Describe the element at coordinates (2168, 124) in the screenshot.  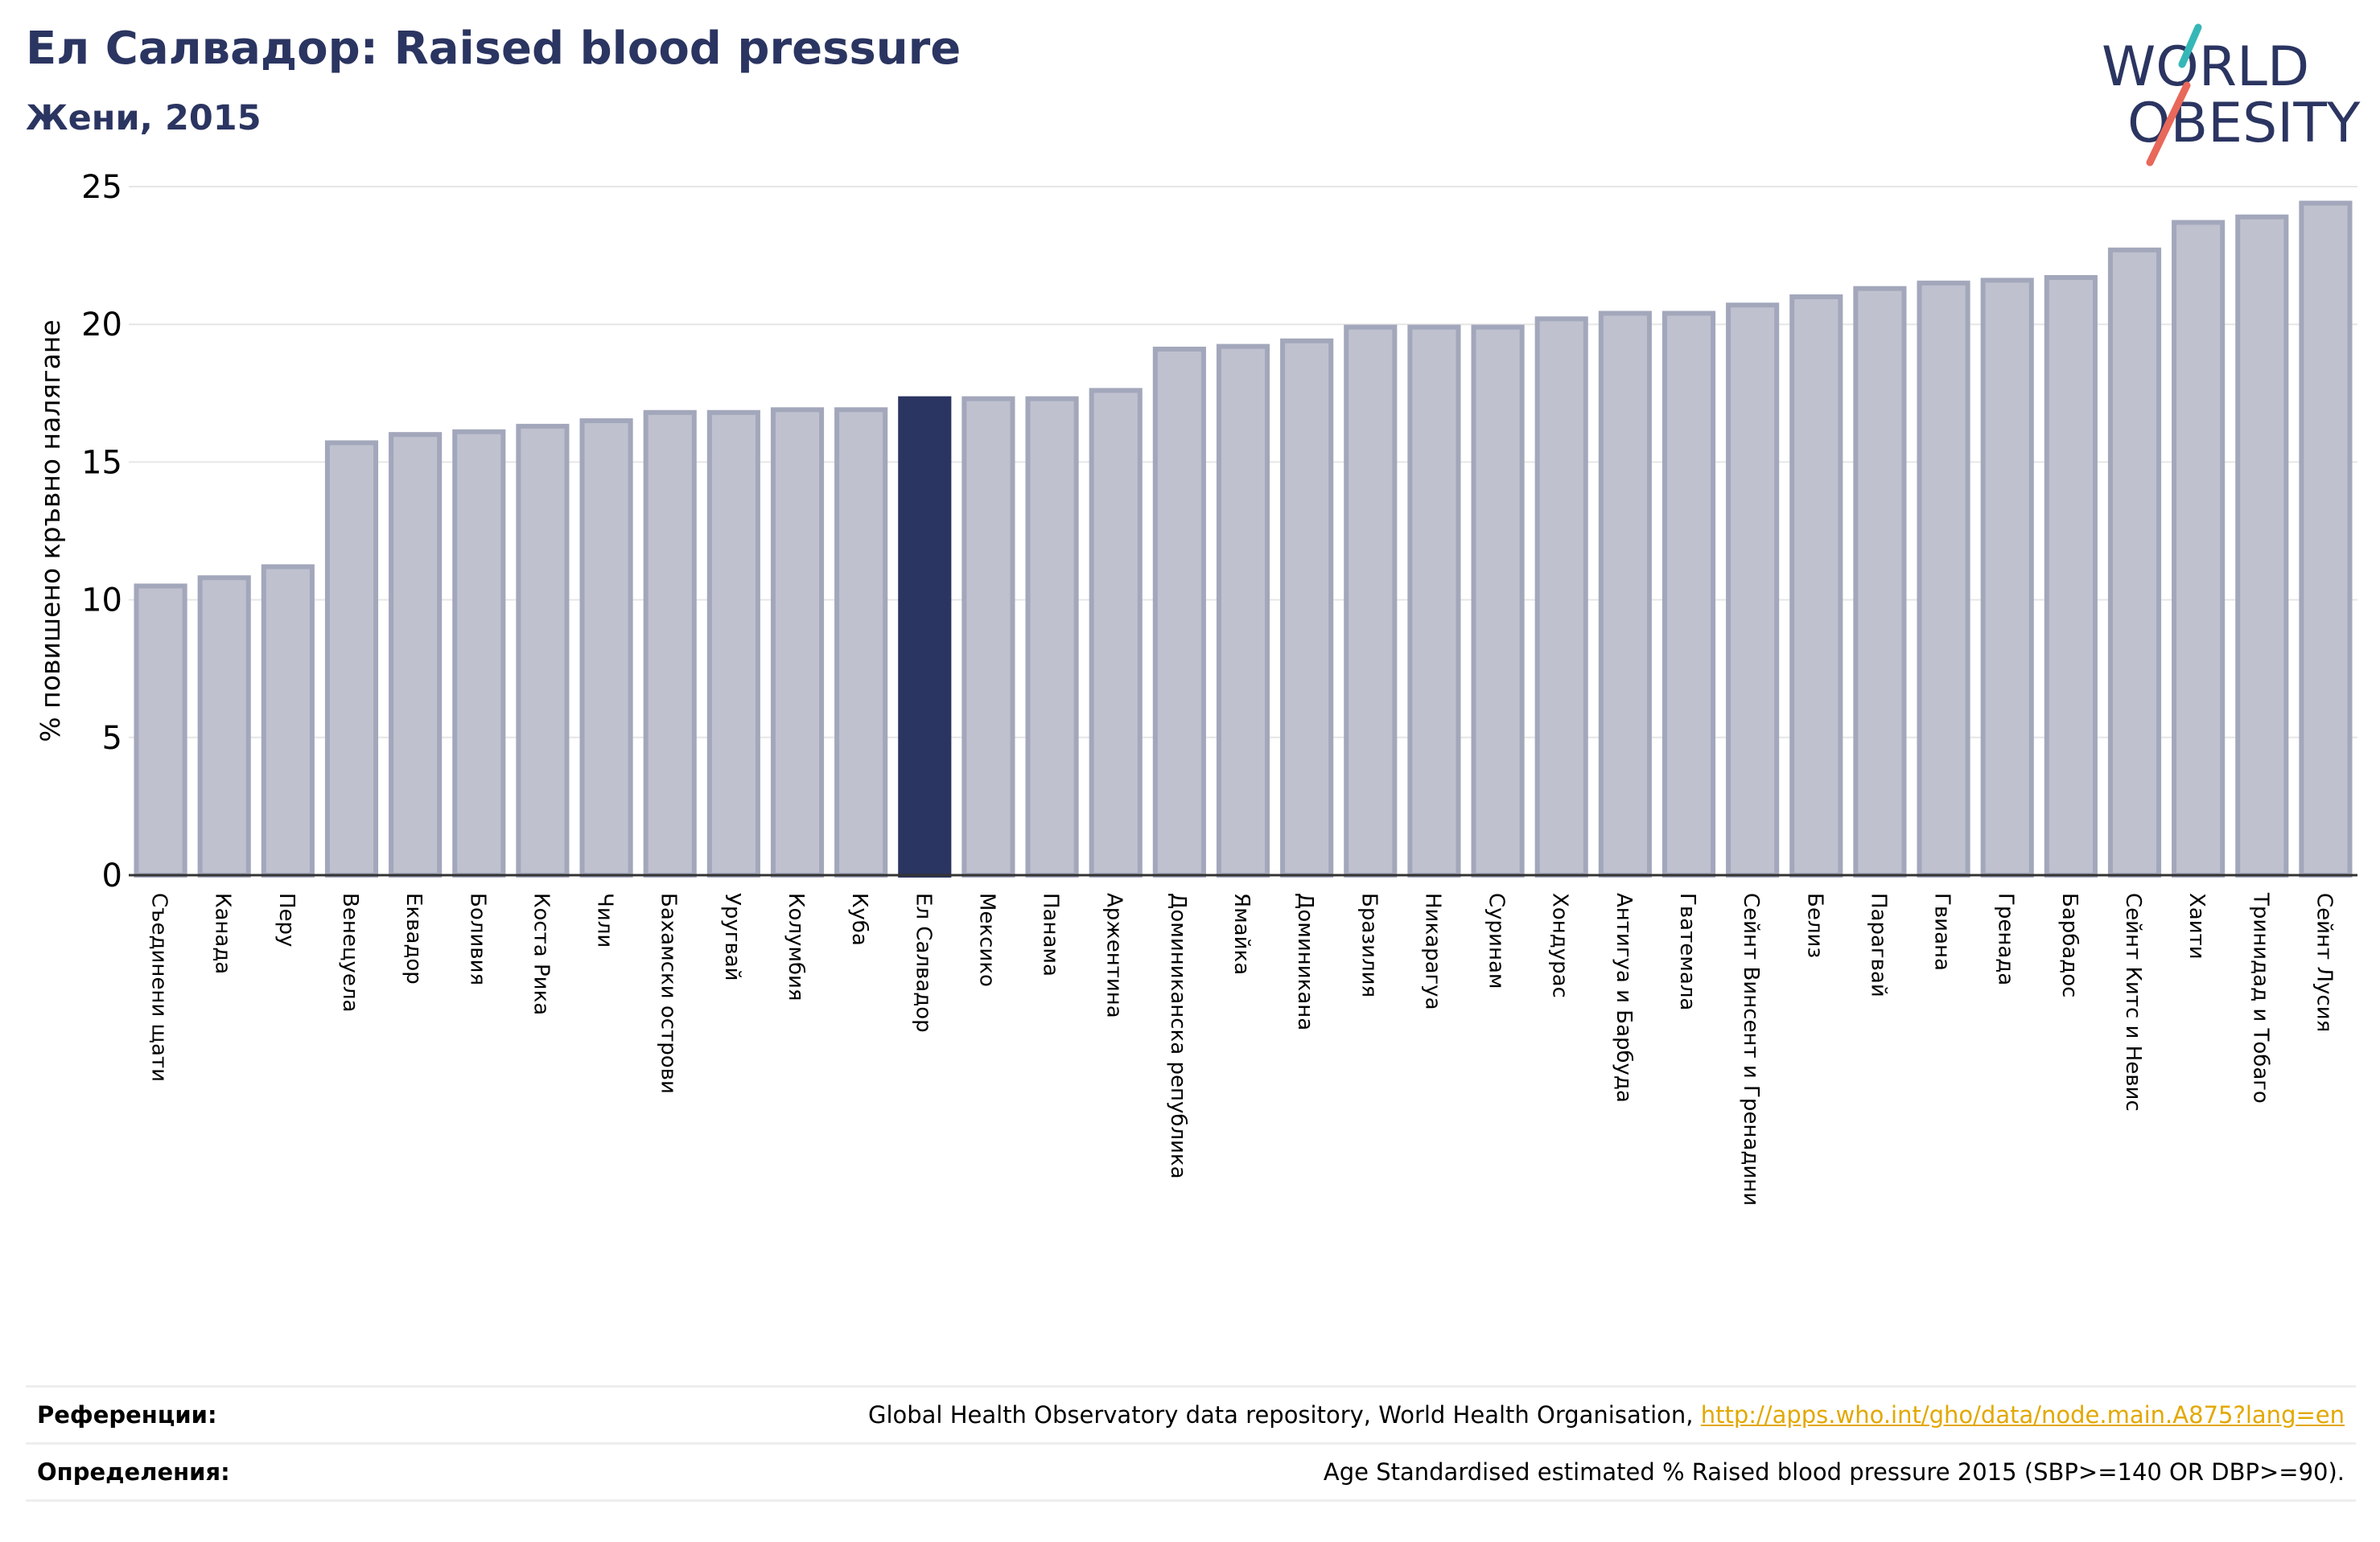
I see `logo-slash-red` at that location.